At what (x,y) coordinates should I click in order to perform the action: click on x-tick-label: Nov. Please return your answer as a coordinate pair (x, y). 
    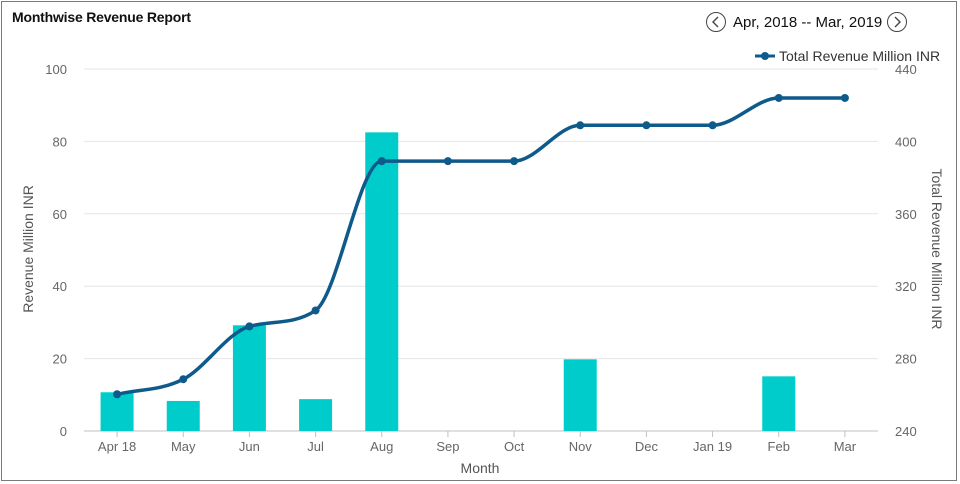
    Looking at the image, I should click on (581, 446).